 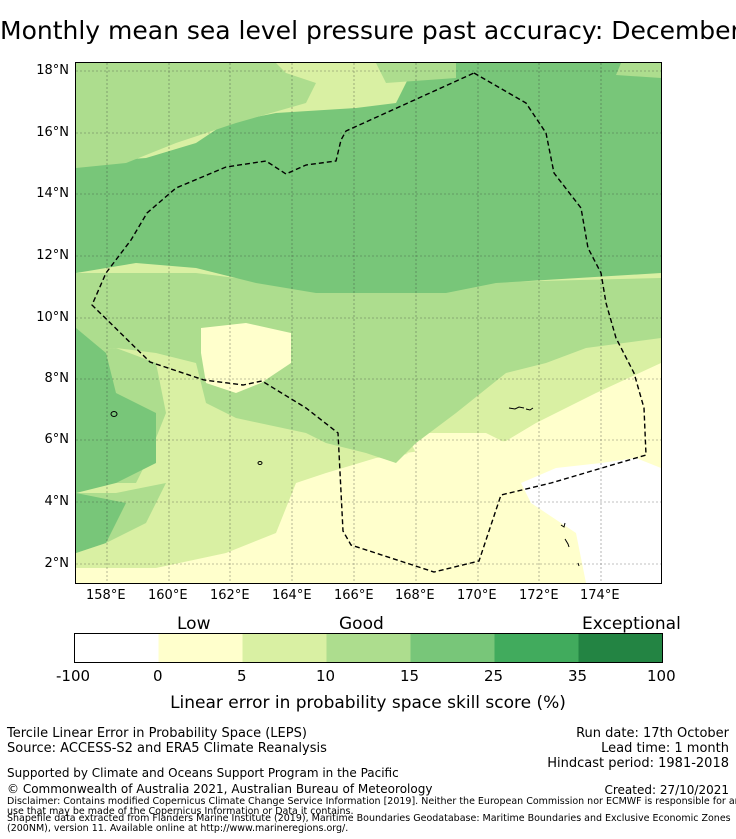 I want to click on lat-label-6n: 6°N, so click(x=57, y=439).